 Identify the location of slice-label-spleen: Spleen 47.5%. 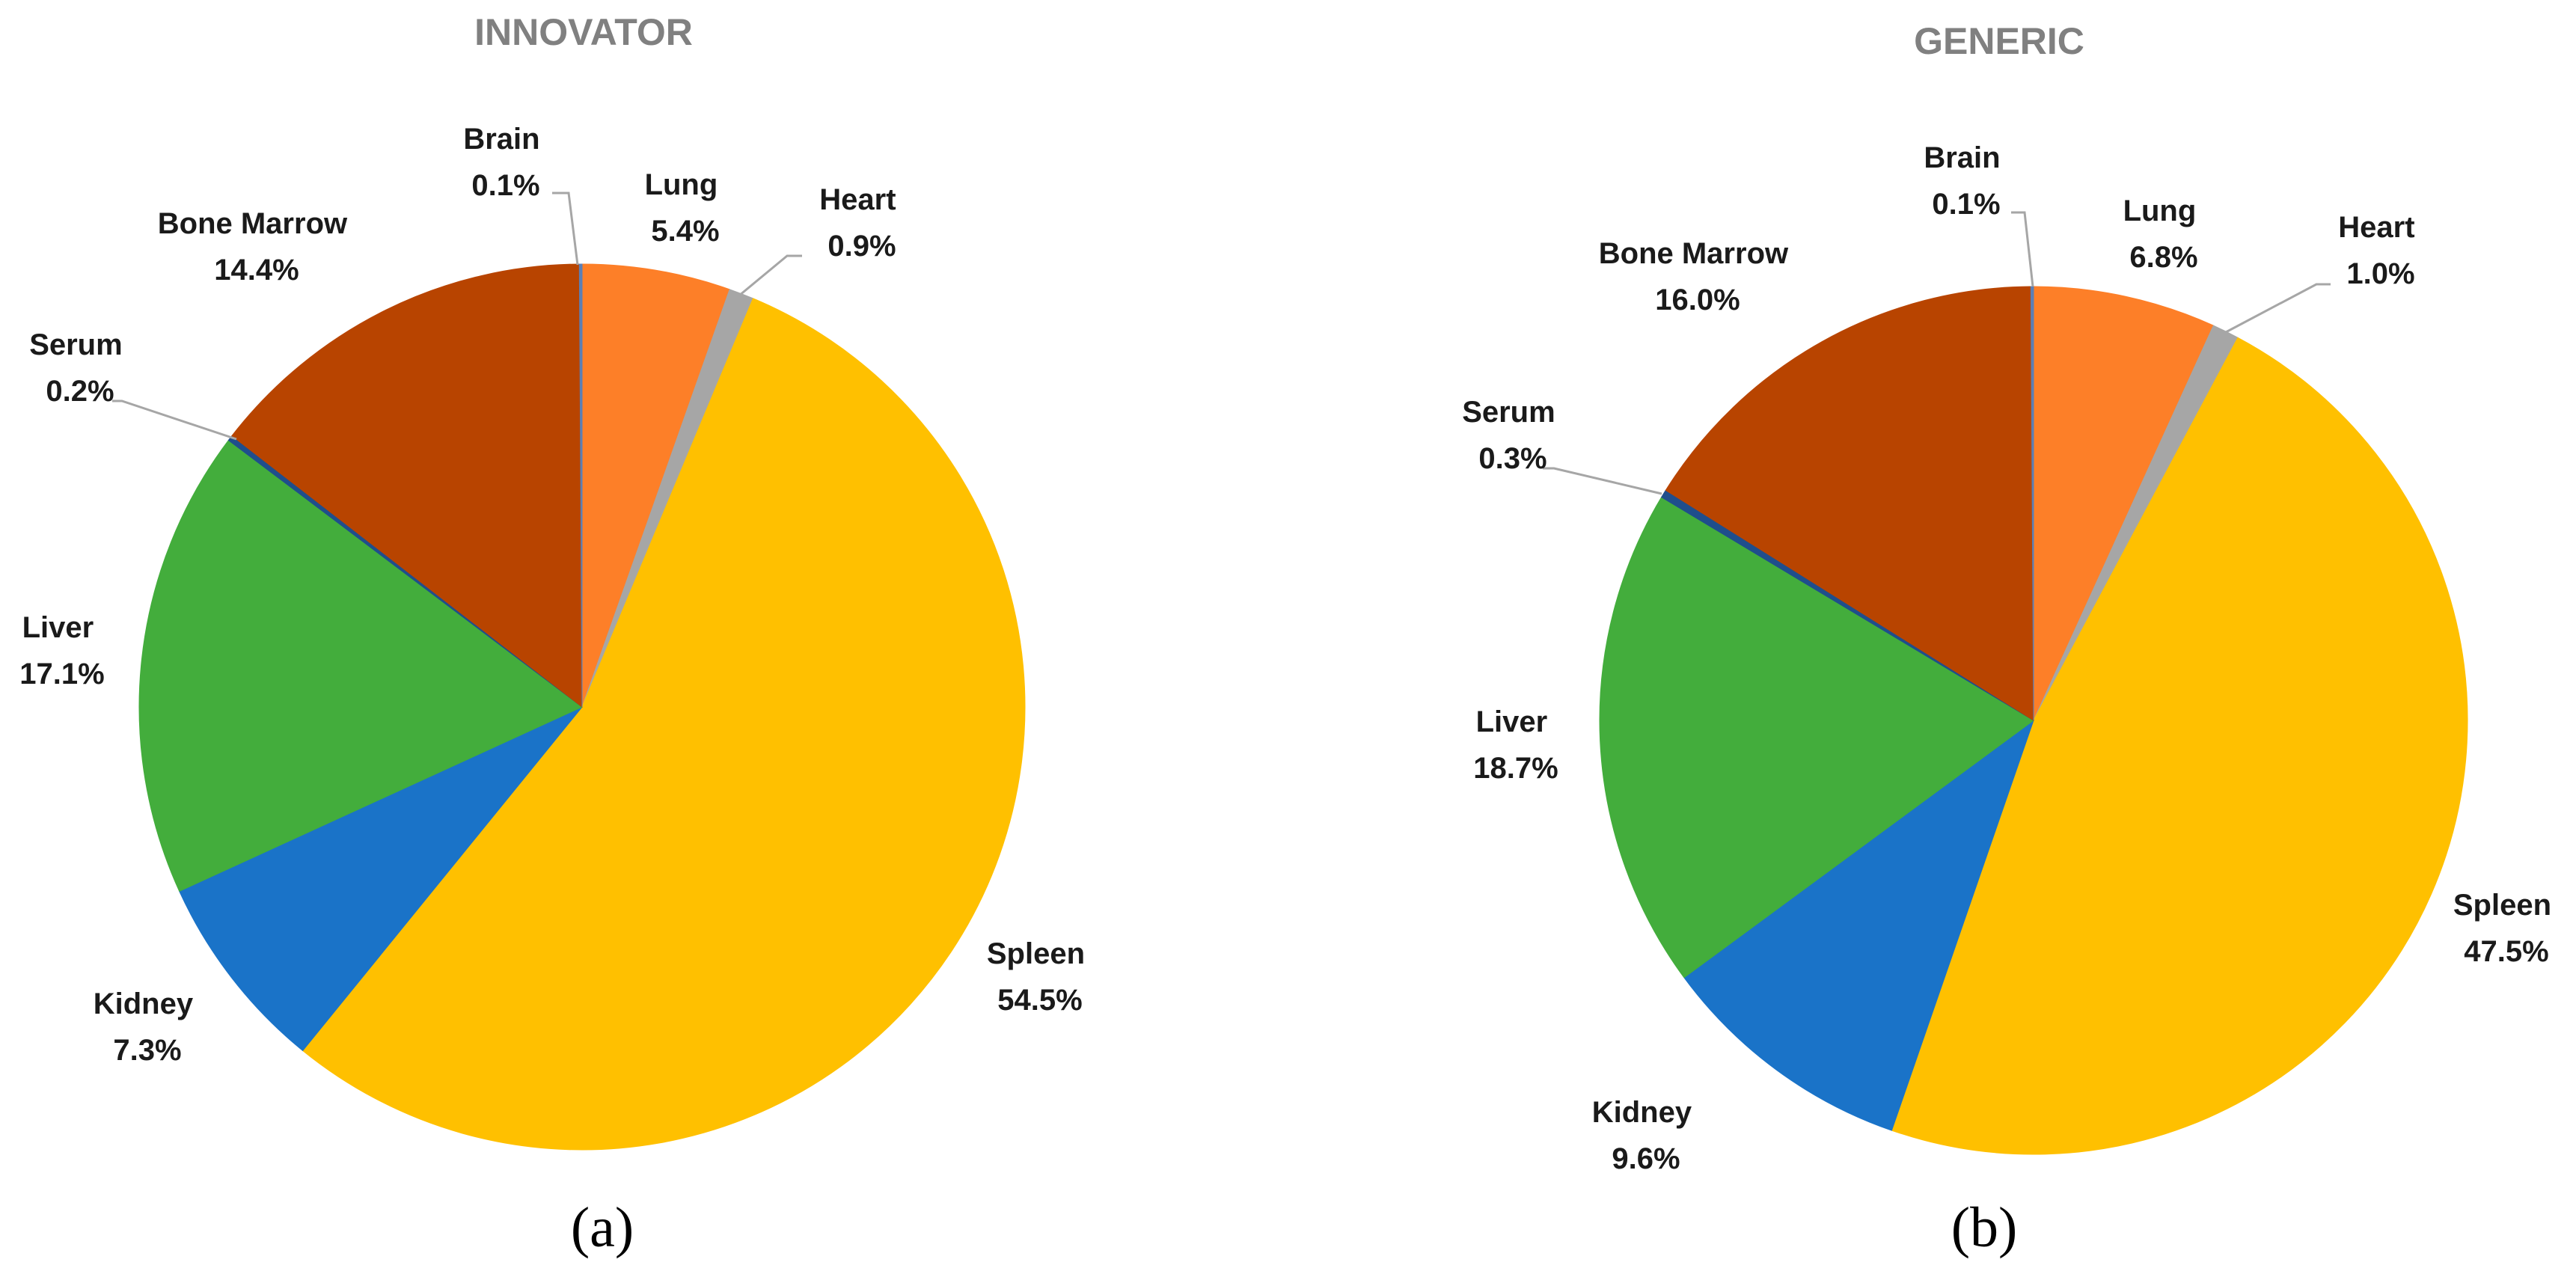
(2506, 929).